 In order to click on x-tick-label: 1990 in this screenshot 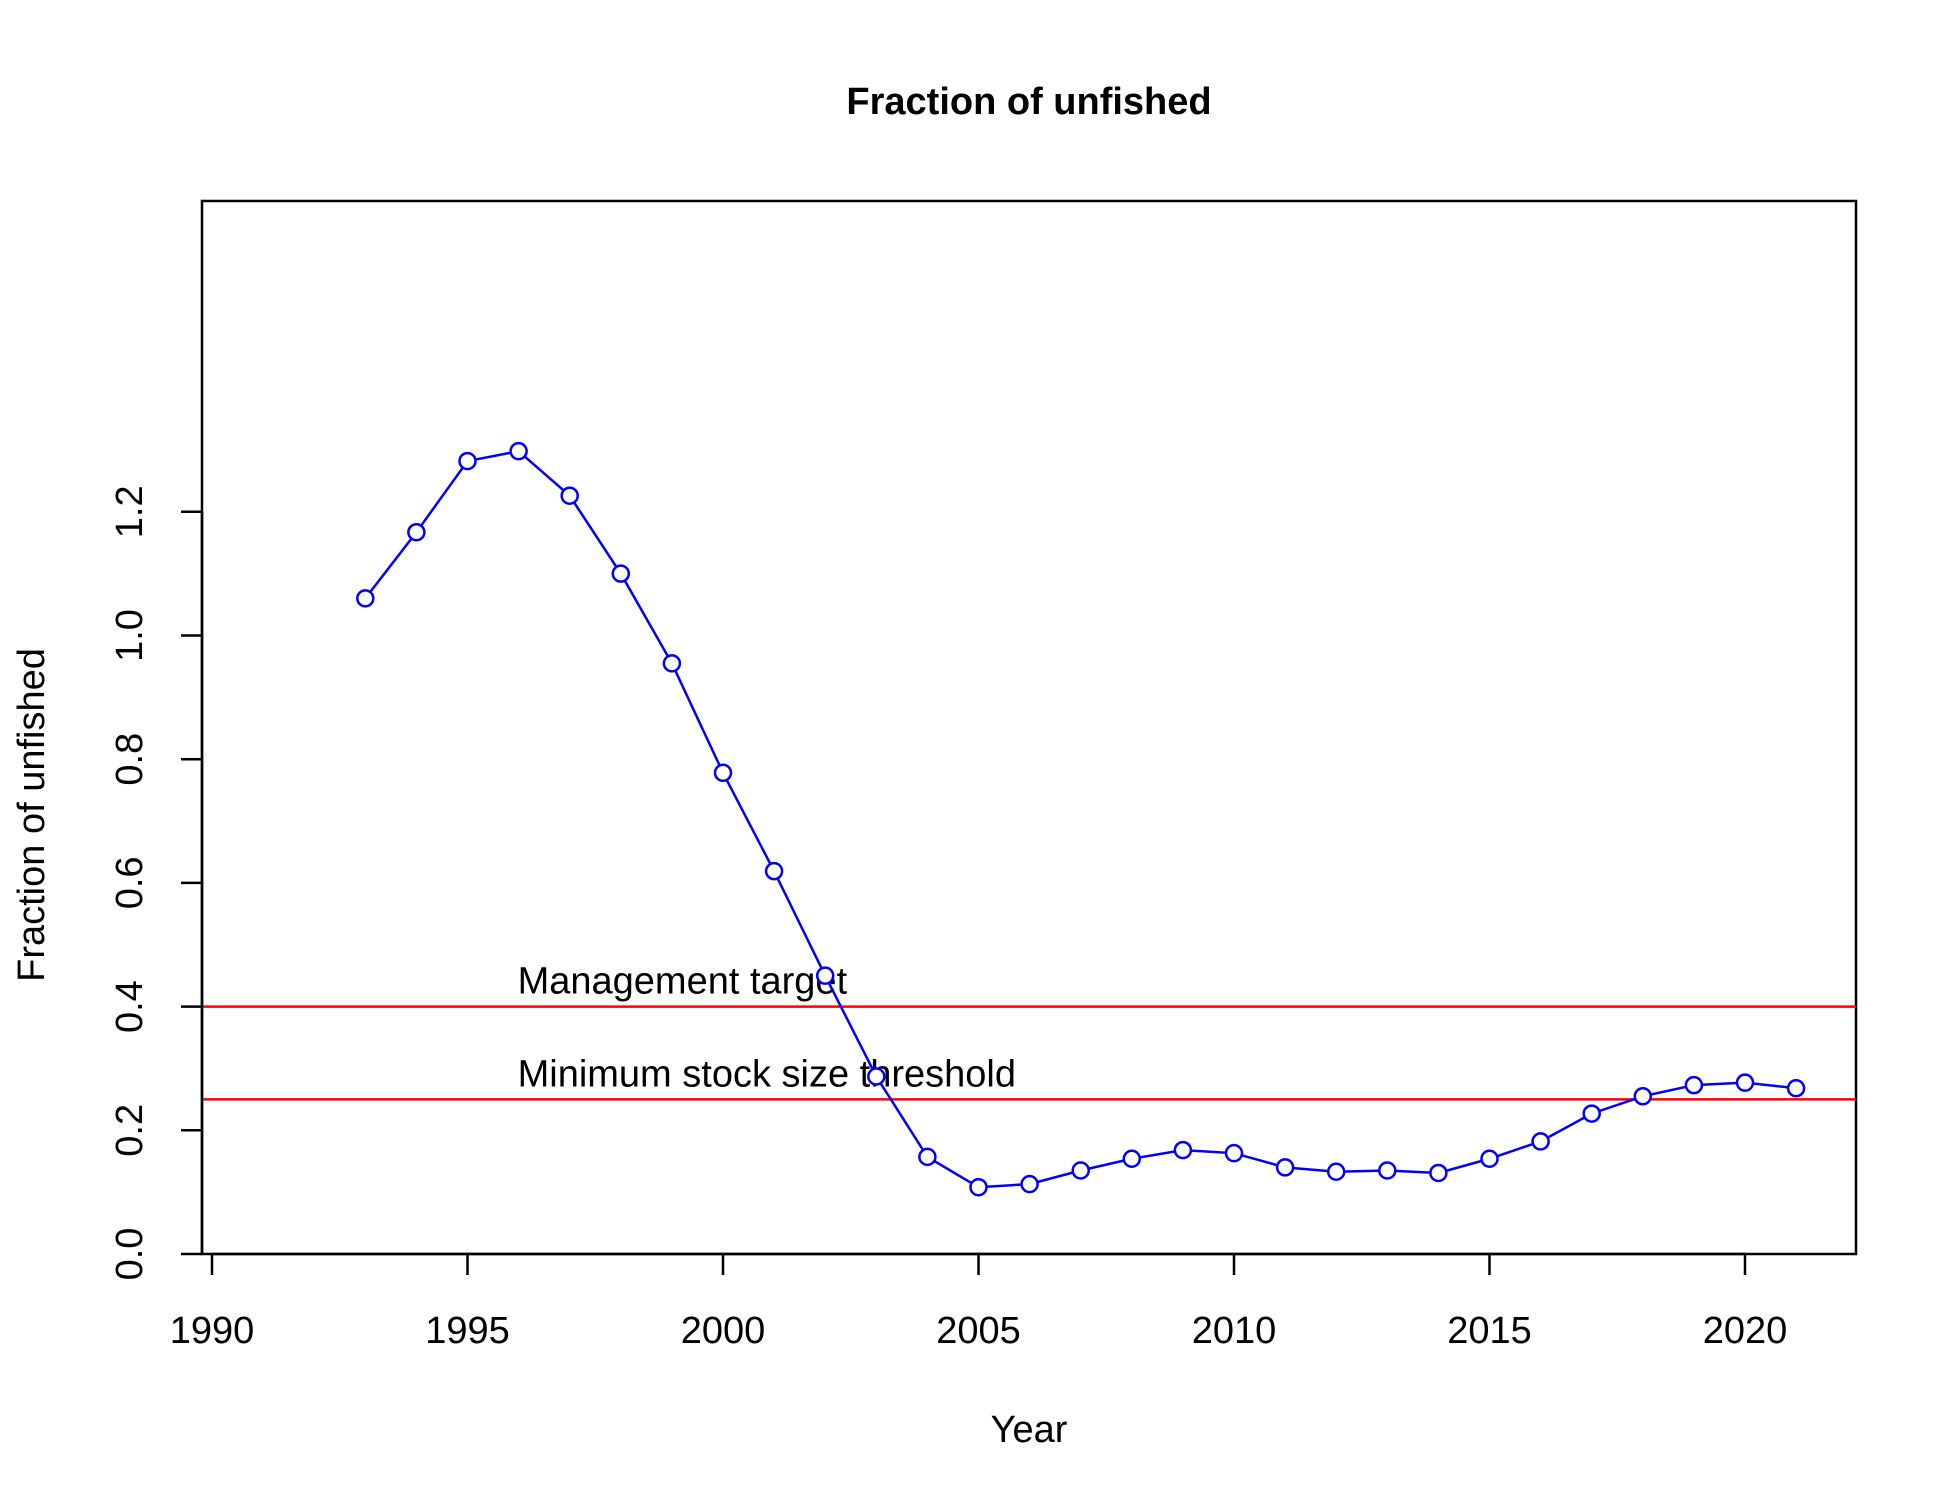, I will do `click(212, 1331)`.